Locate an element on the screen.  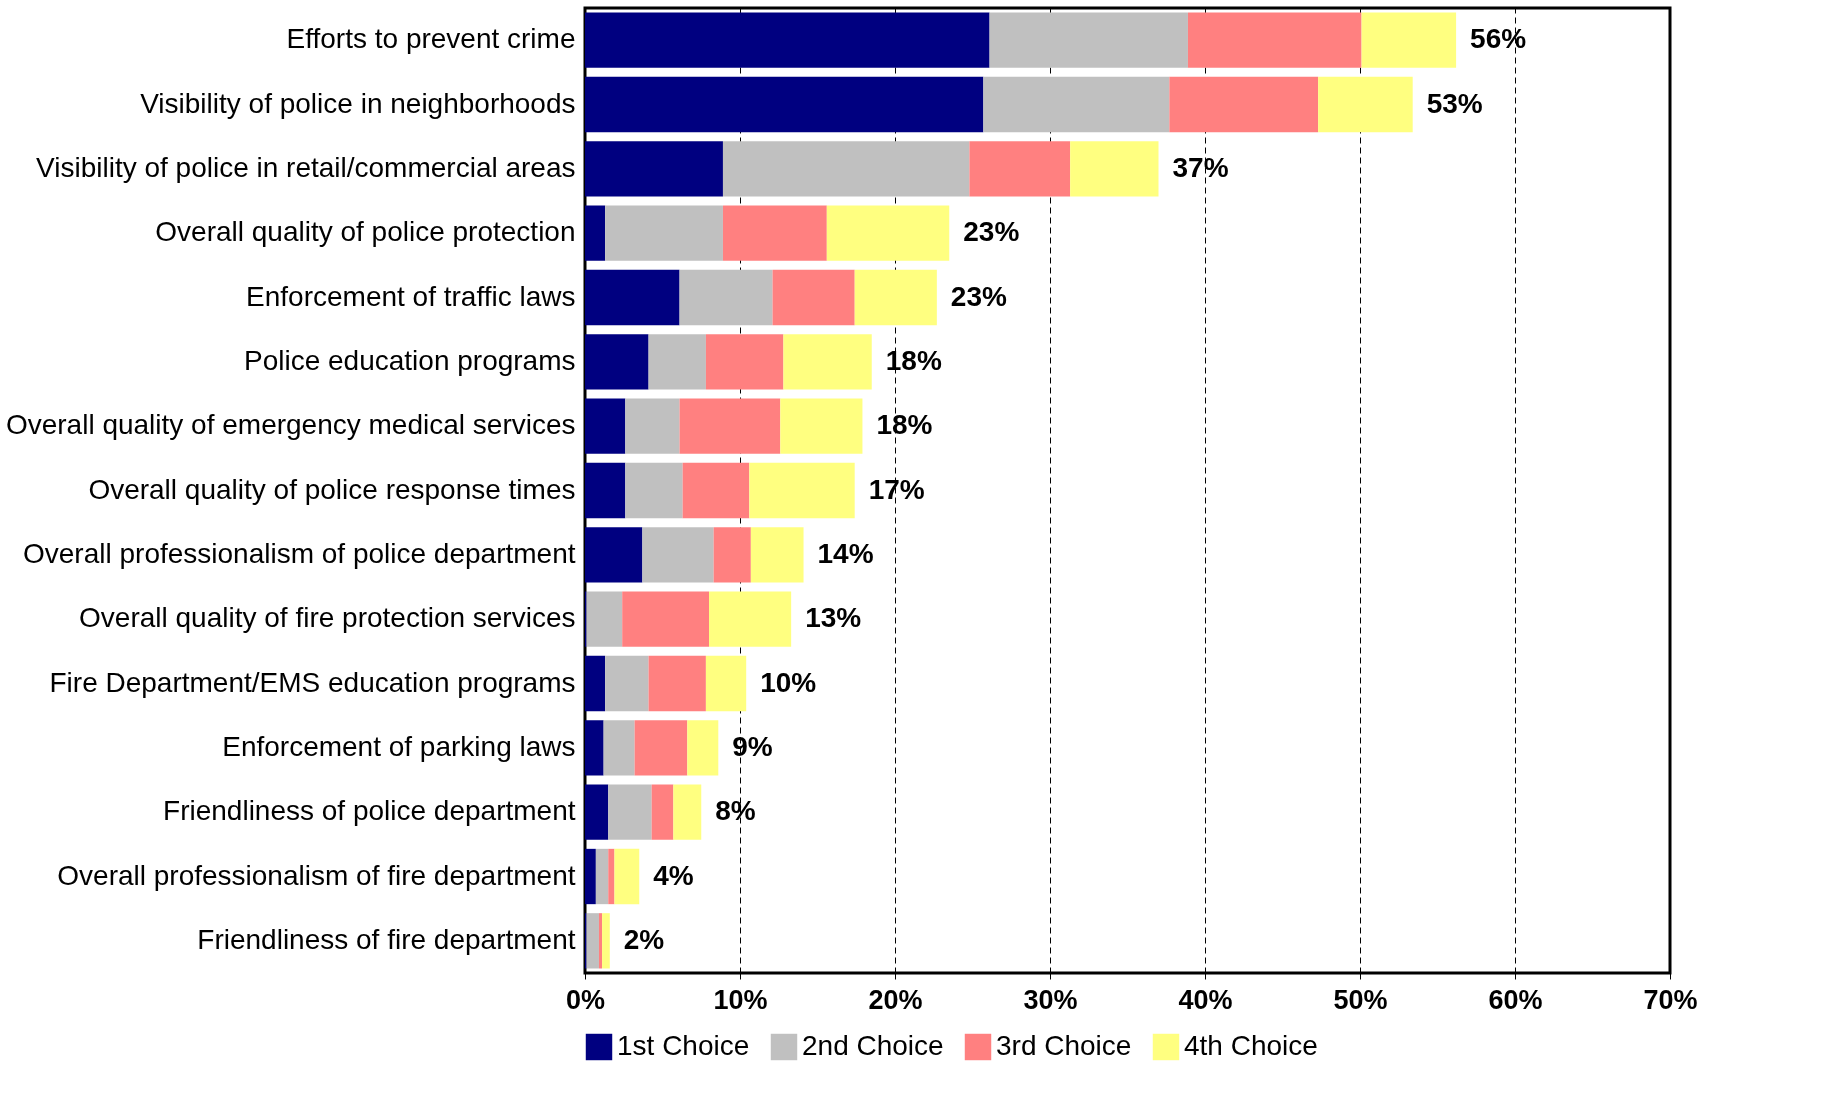
total-label: 13% is located at coordinates (833, 618).